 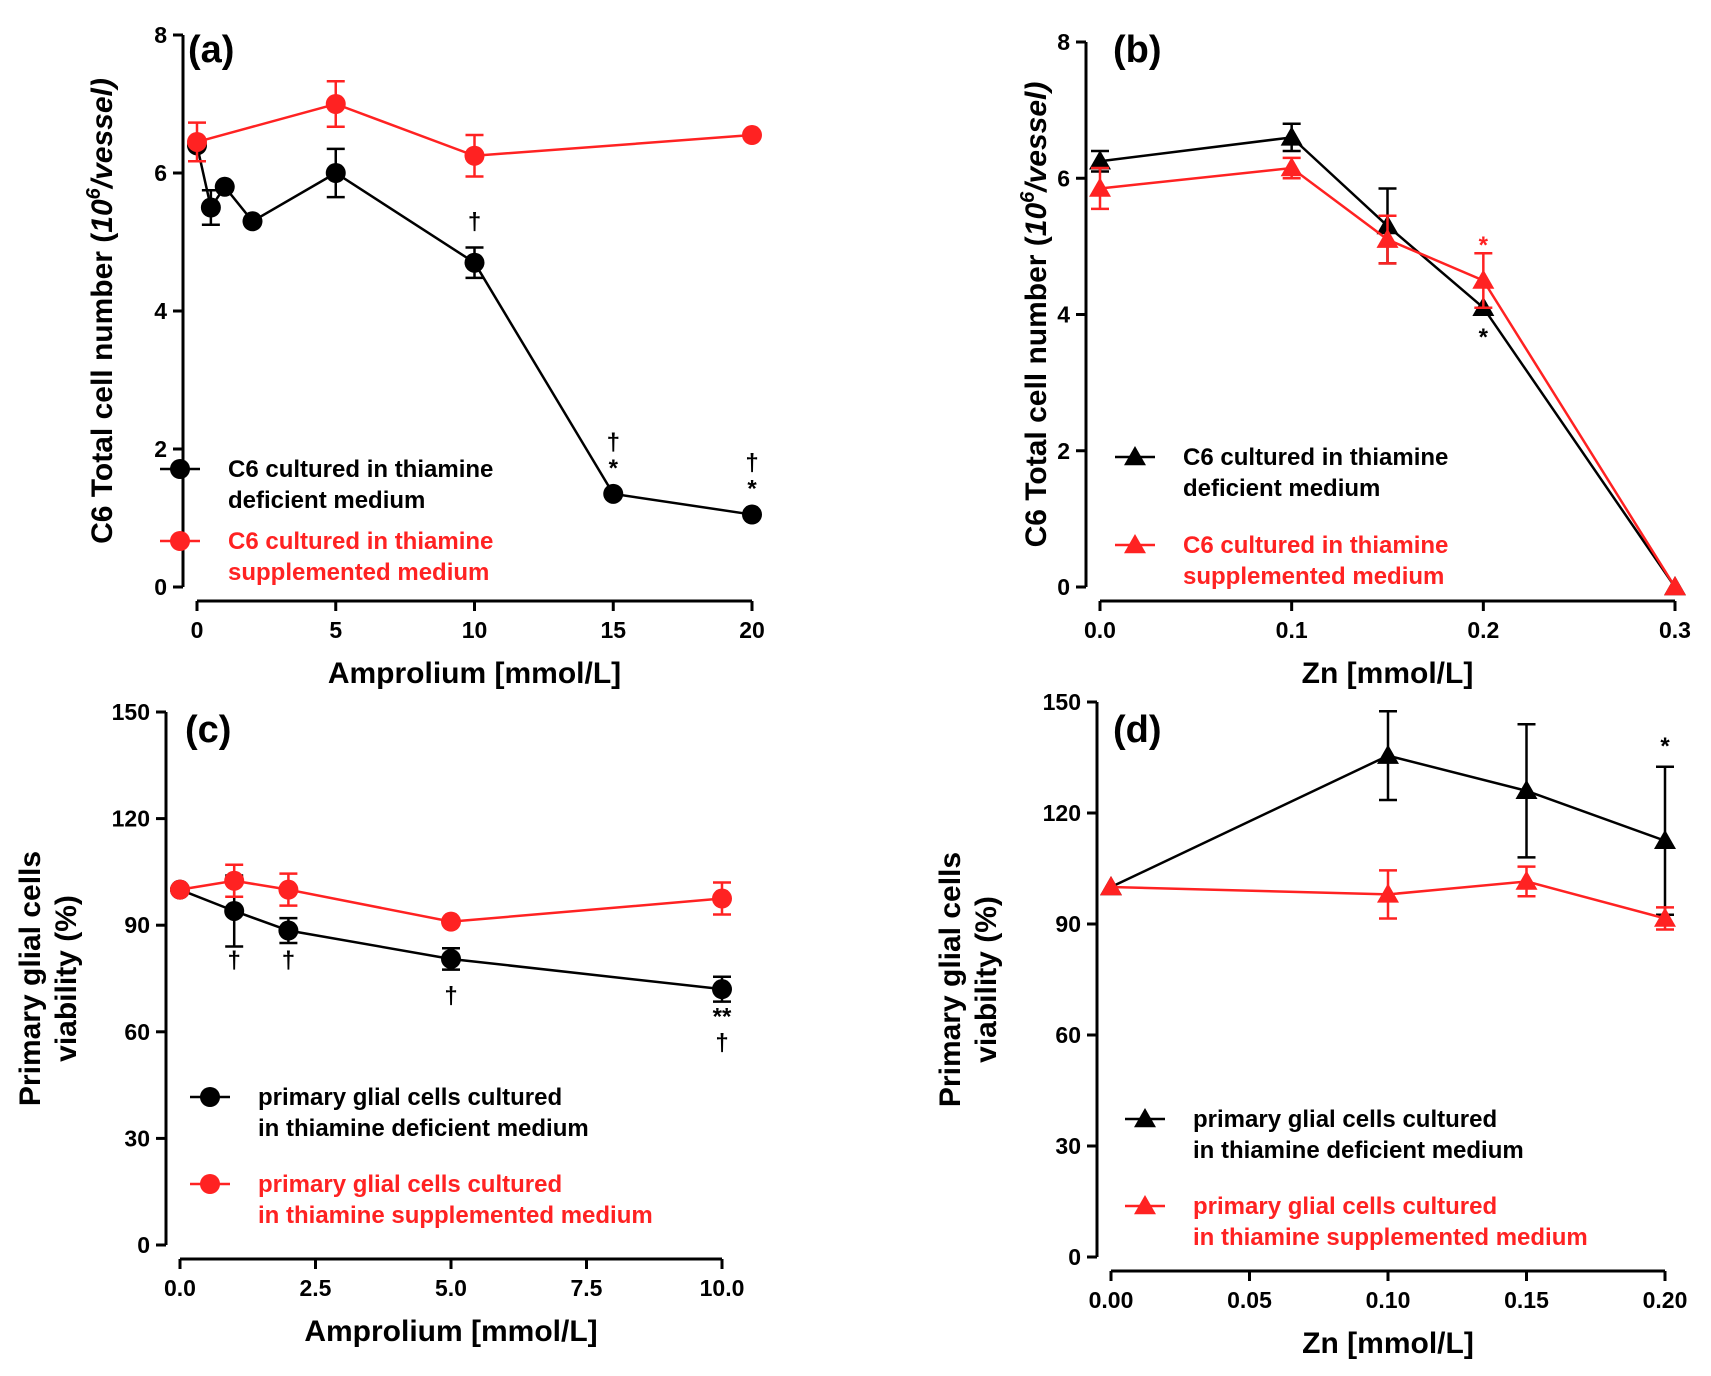 I want to click on y-axis-title-line: viability (%), so click(x=66, y=978).